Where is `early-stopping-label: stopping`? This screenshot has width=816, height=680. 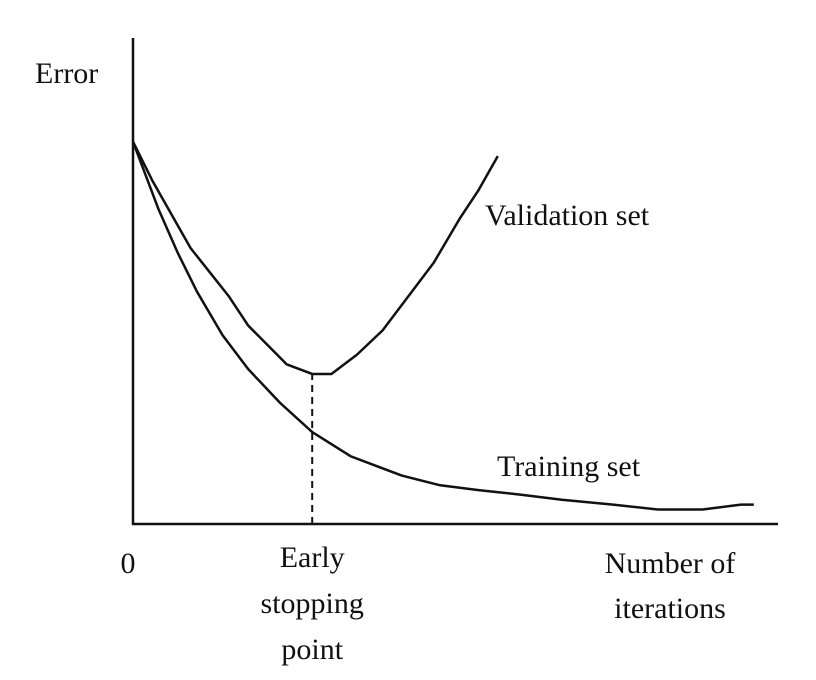 early-stopping-label: stopping is located at coordinates (312, 603).